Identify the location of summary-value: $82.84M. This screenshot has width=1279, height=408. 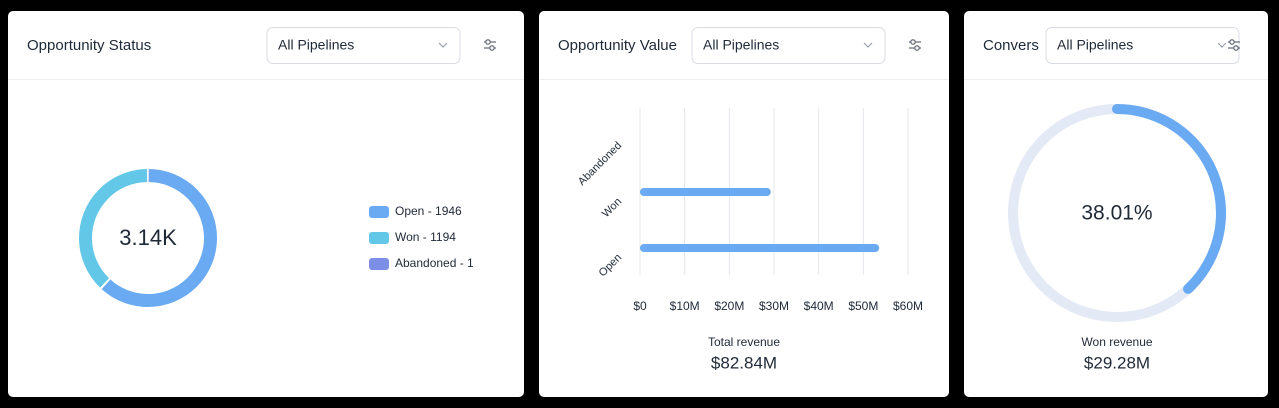
(744, 362).